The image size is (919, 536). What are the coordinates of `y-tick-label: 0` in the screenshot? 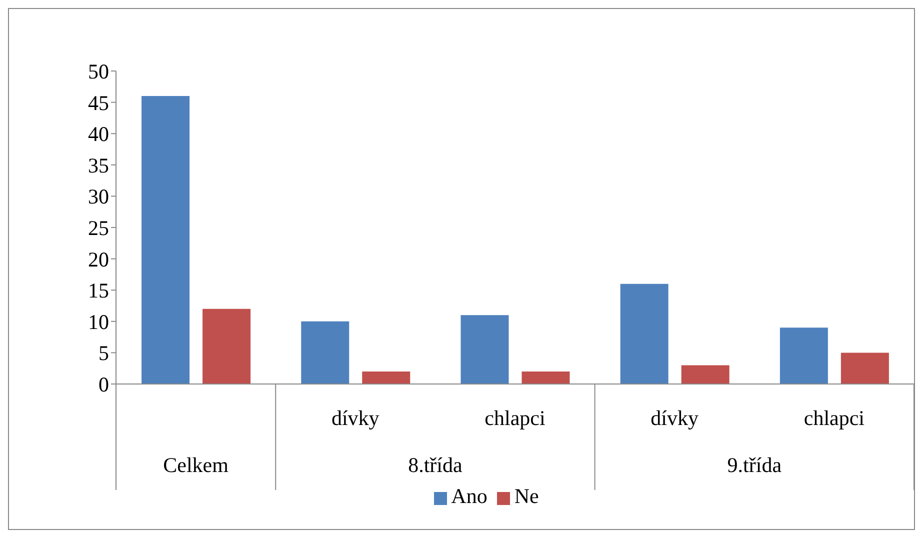 It's located at (103, 384).